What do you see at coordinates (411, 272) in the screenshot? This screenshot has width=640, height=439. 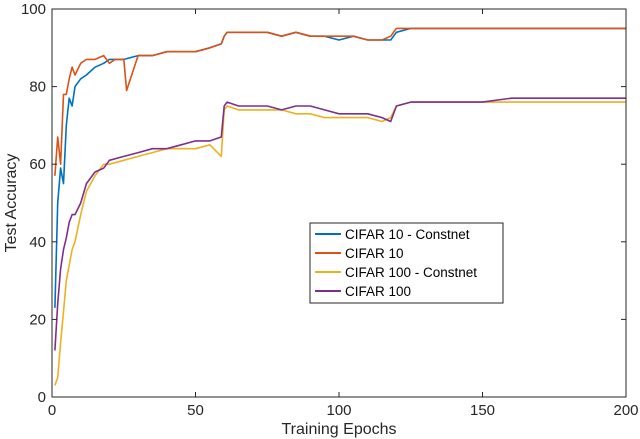 I see `legend-label-3: CIFAR 100 - Constnet` at bounding box center [411, 272].